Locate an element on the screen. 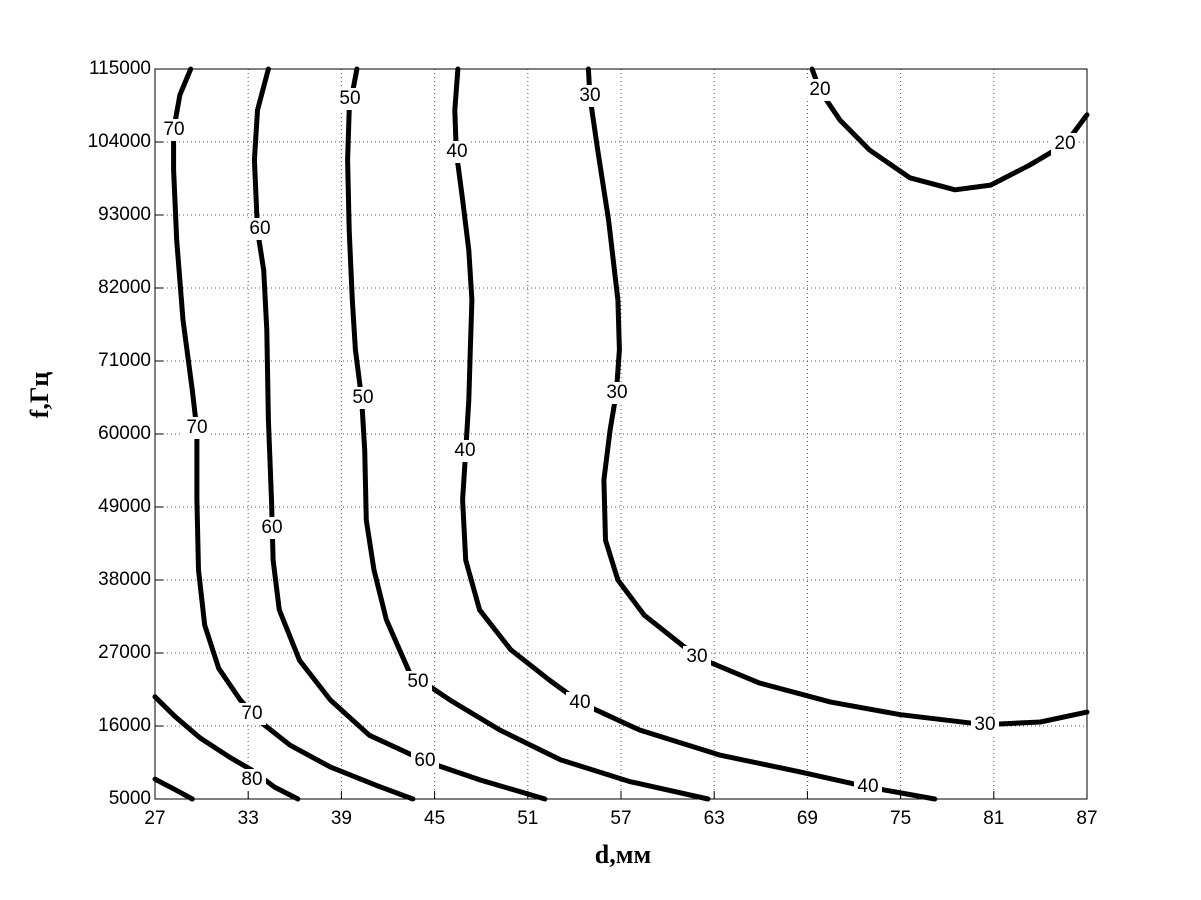 This screenshot has height=900, width=1201. y-tick-label: 115000 is located at coordinates (120, 68).